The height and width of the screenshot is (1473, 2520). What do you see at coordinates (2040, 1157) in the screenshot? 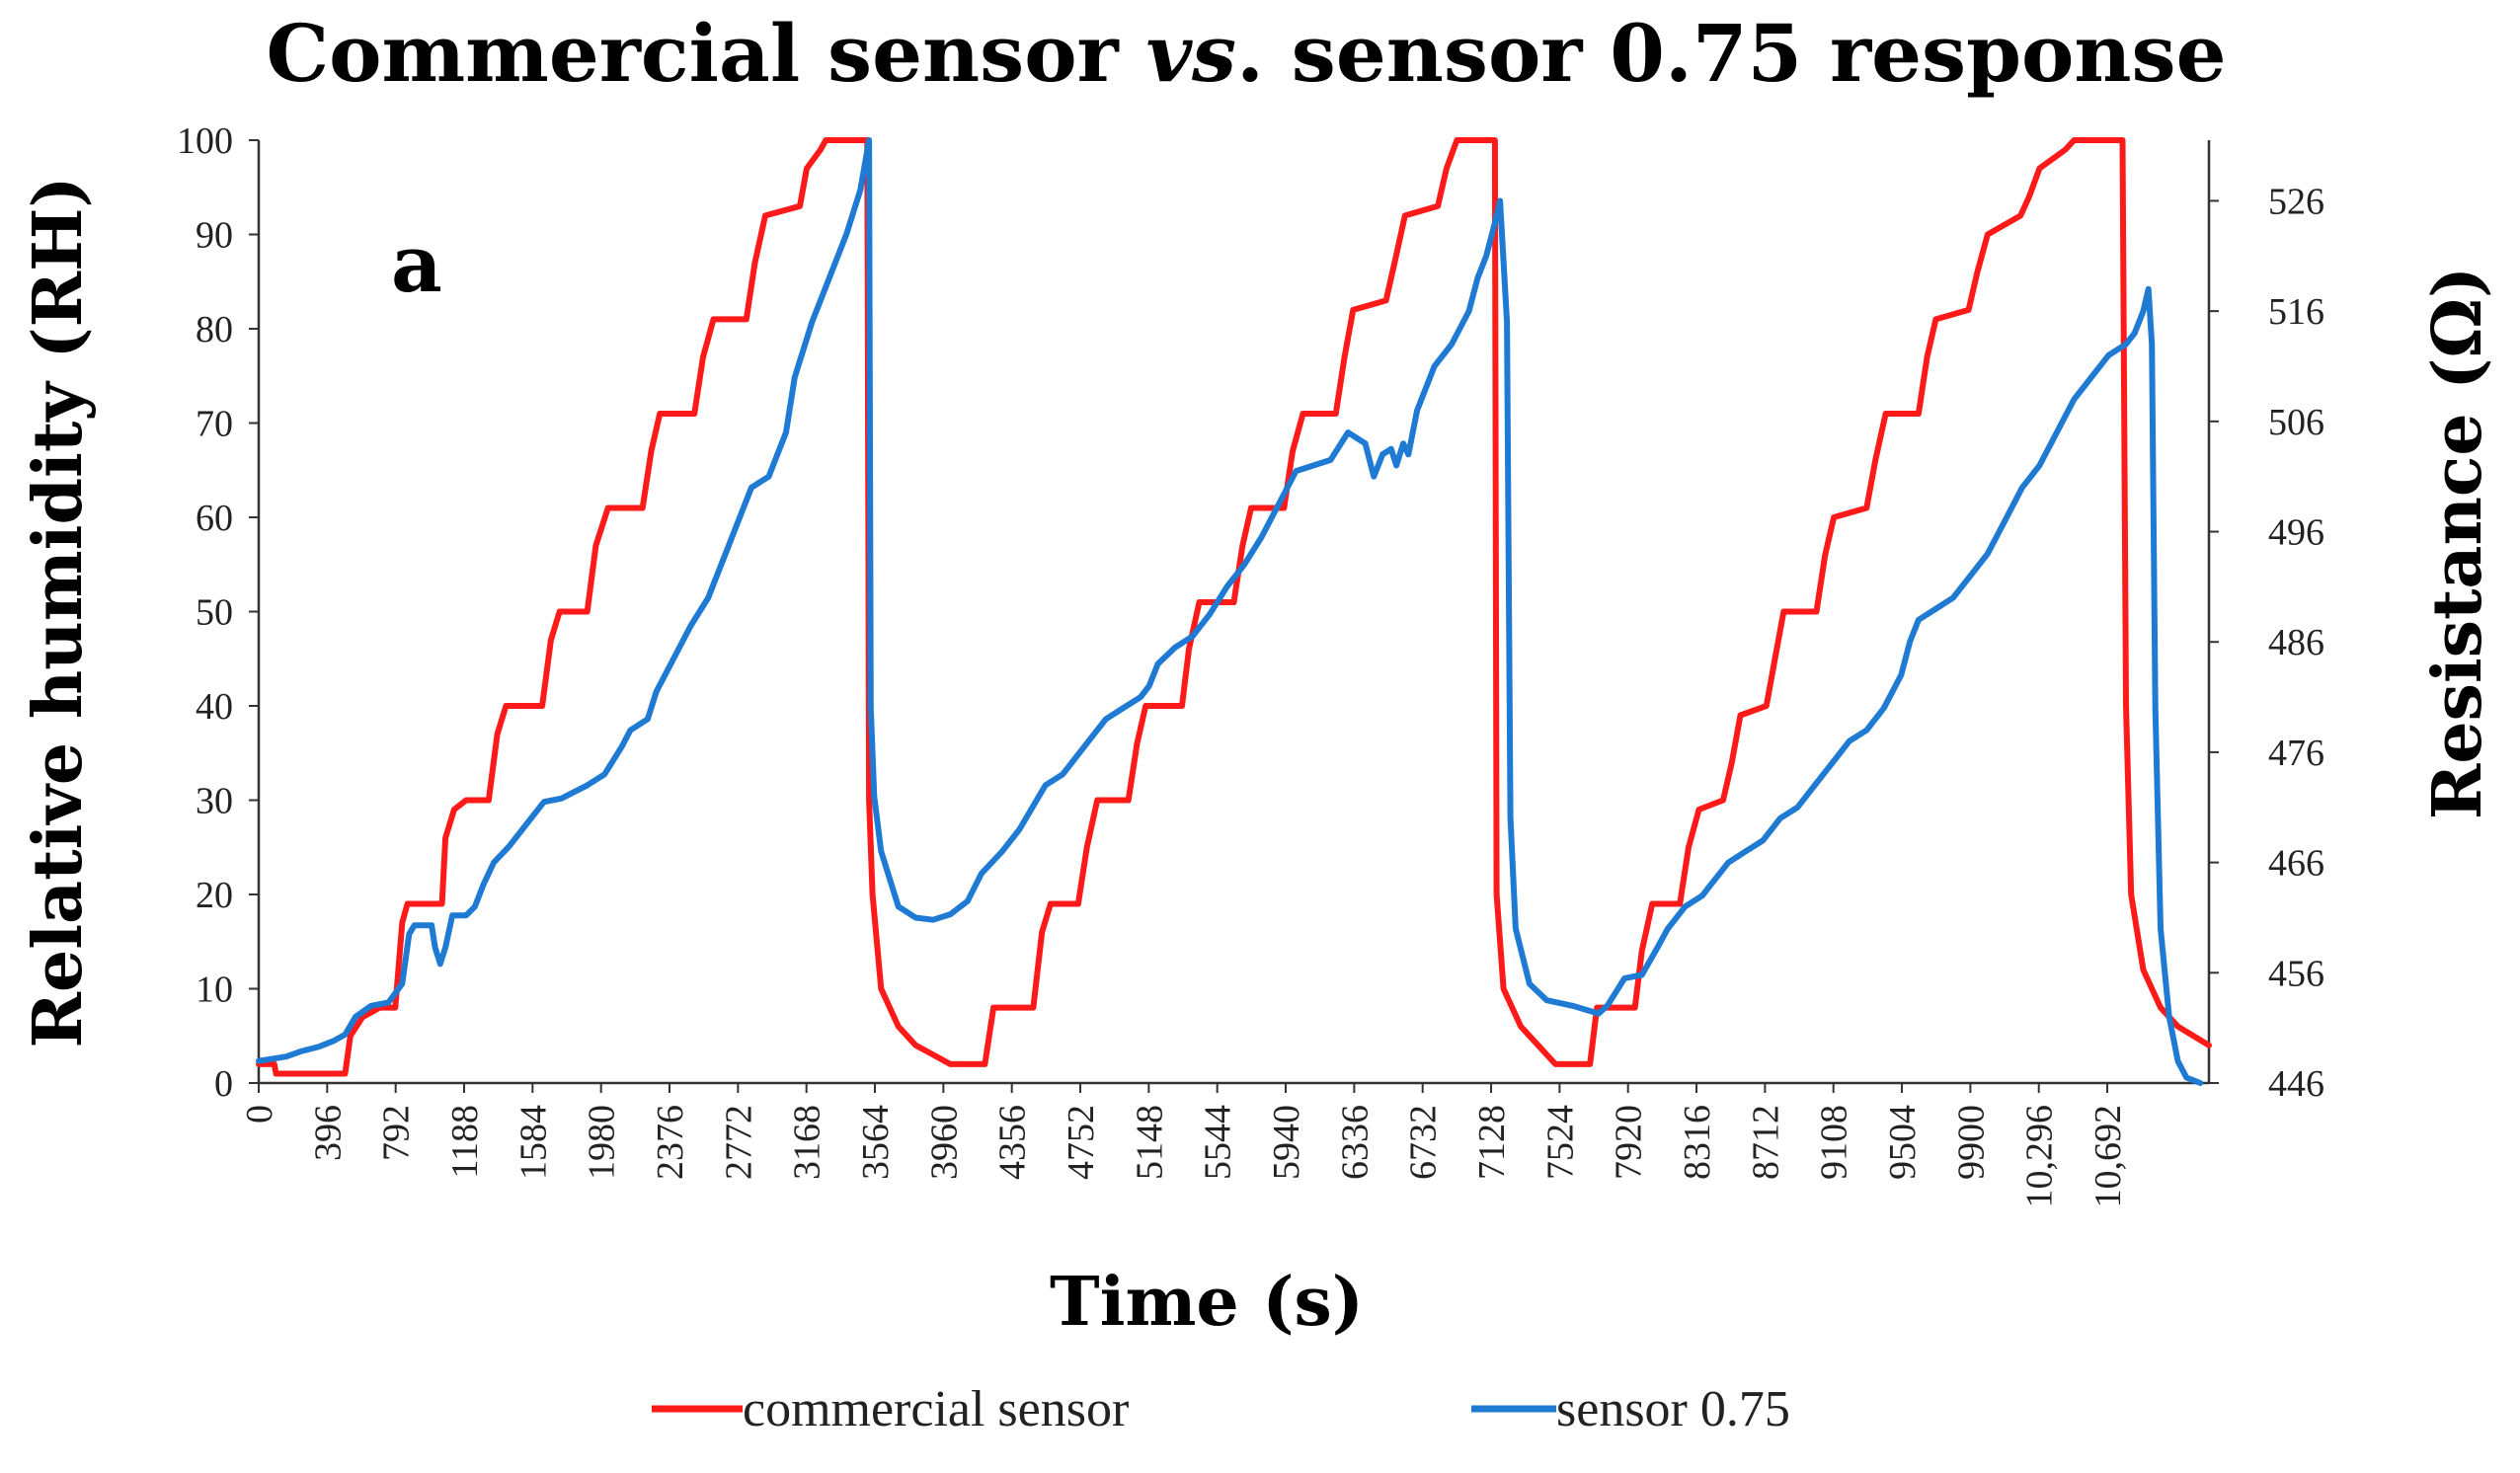
I see `x-tick-label: 10,296` at bounding box center [2040, 1157].